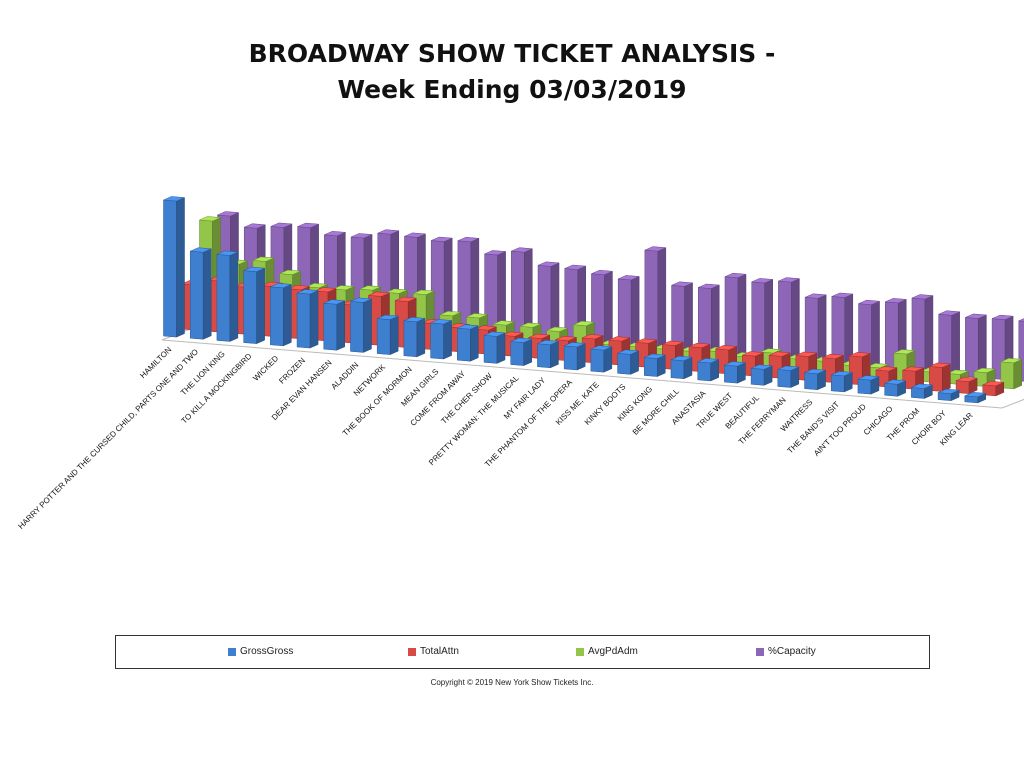  I want to click on bar-capacity-anastasia, so click(762, 319).